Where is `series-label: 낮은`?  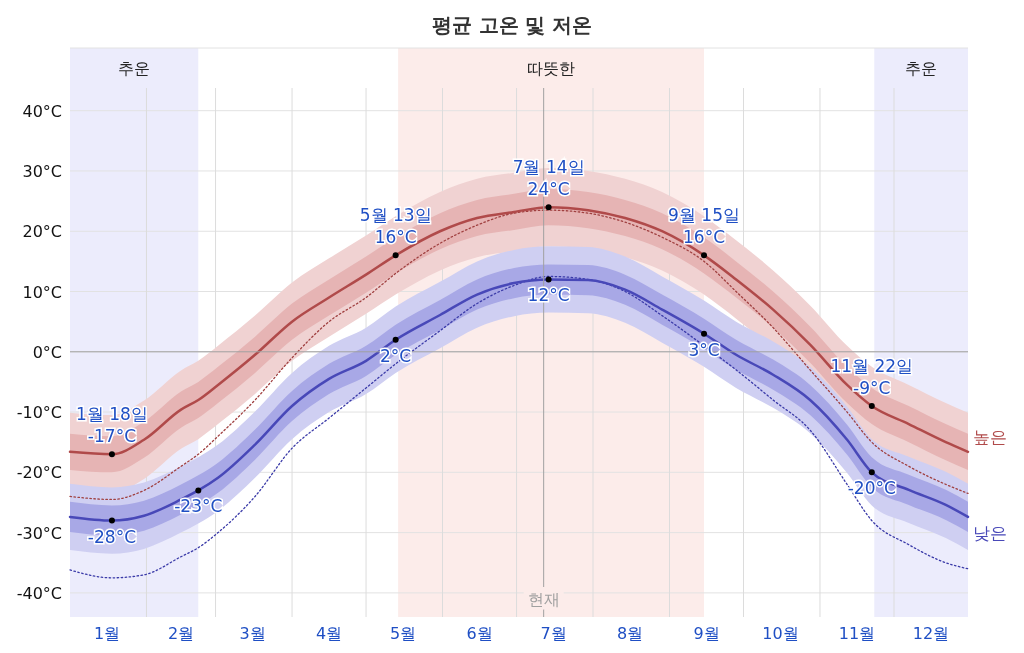 series-label: 낮은 is located at coordinates (990, 532).